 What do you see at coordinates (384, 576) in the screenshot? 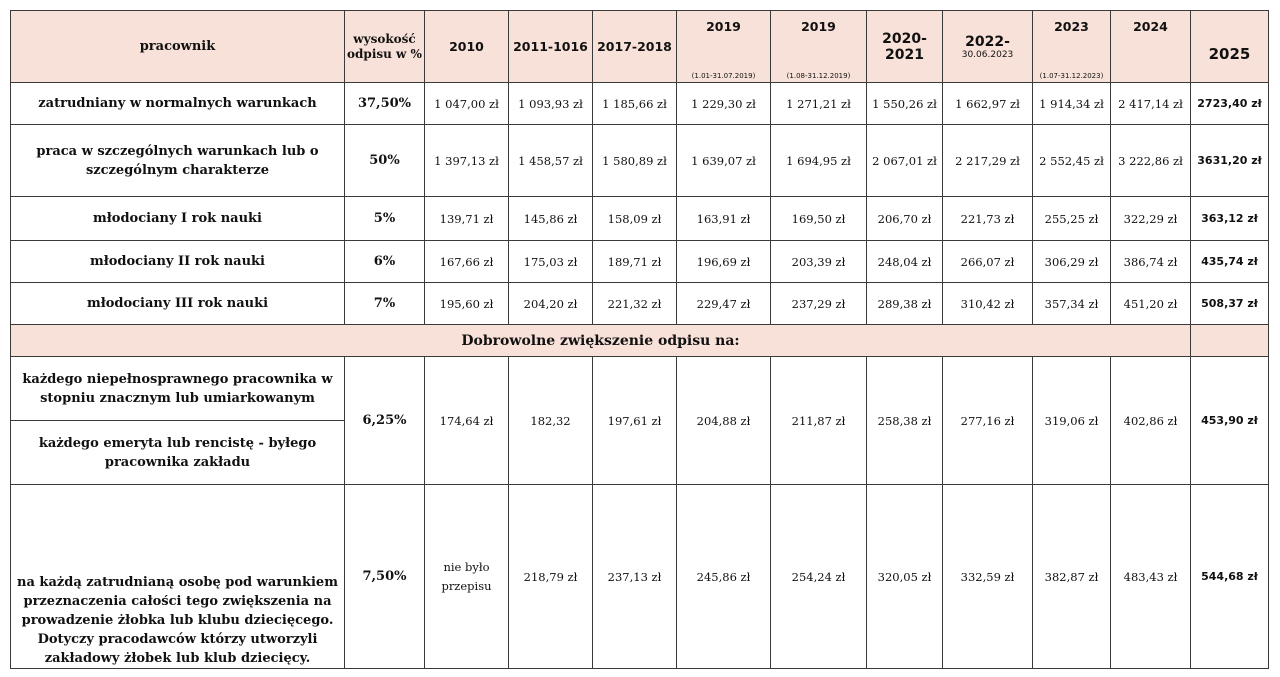
I see `row-percent: 7,50%` at bounding box center [384, 576].